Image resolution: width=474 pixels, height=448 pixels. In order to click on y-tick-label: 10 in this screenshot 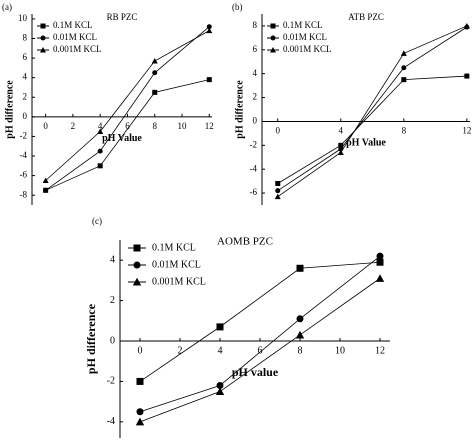, I will do `click(23, 18)`.